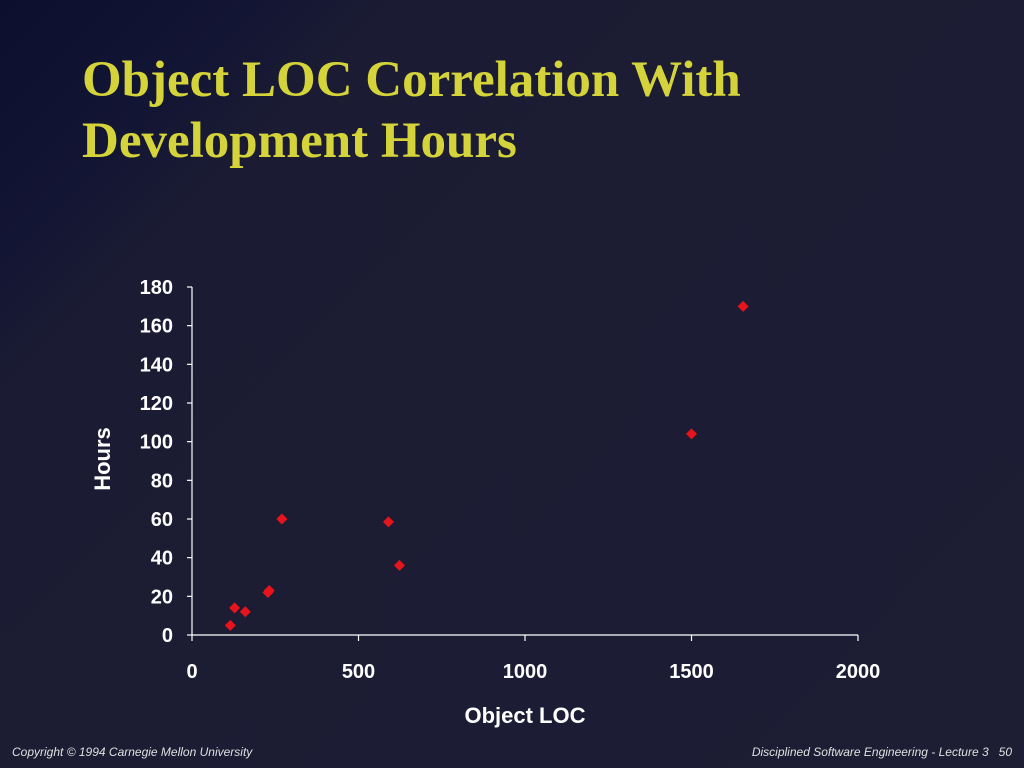 This screenshot has width=1024, height=768. What do you see at coordinates (167, 636) in the screenshot?
I see `y-tick-label: 0` at bounding box center [167, 636].